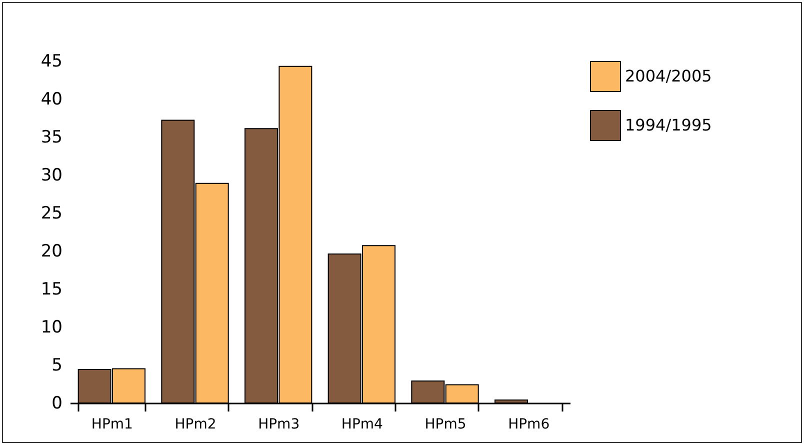  I want to click on y-tick-label: 20, so click(51, 252).